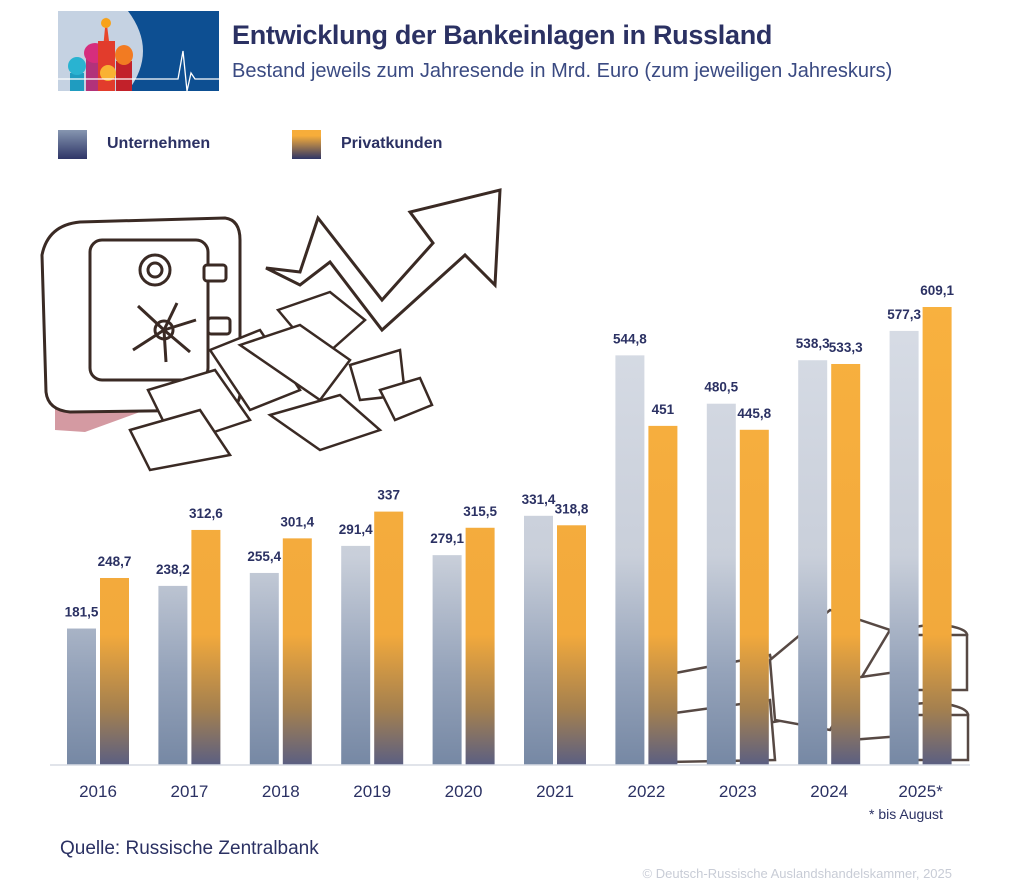 This screenshot has height=893, width=1024. I want to click on data-label: 238,2, so click(173, 569).